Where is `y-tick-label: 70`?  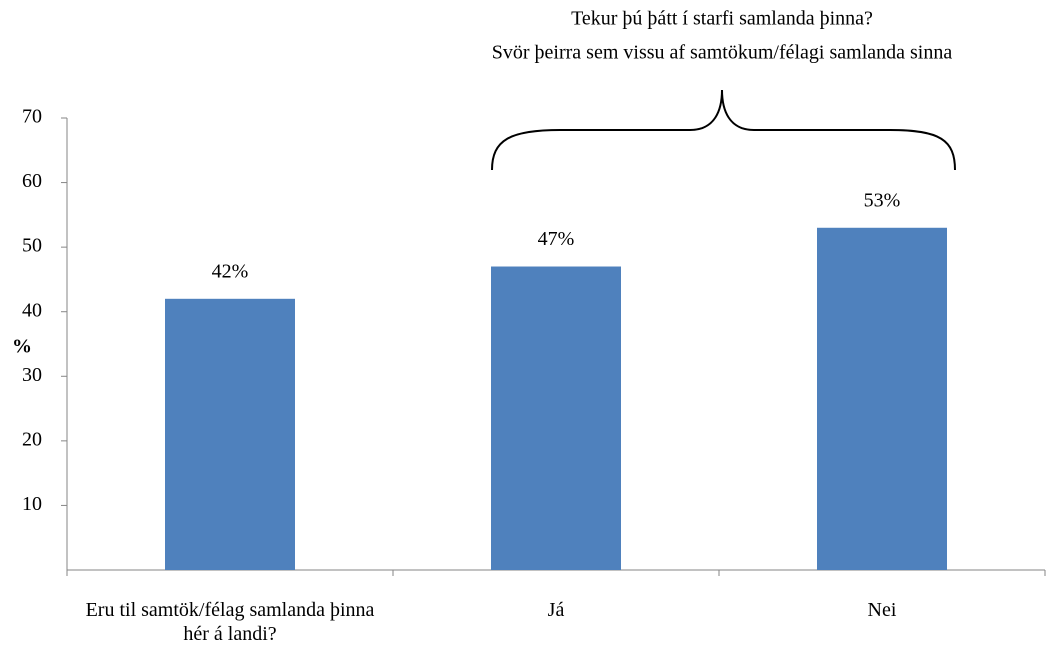
y-tick-label: 70 is located at coordinates (32, 117).